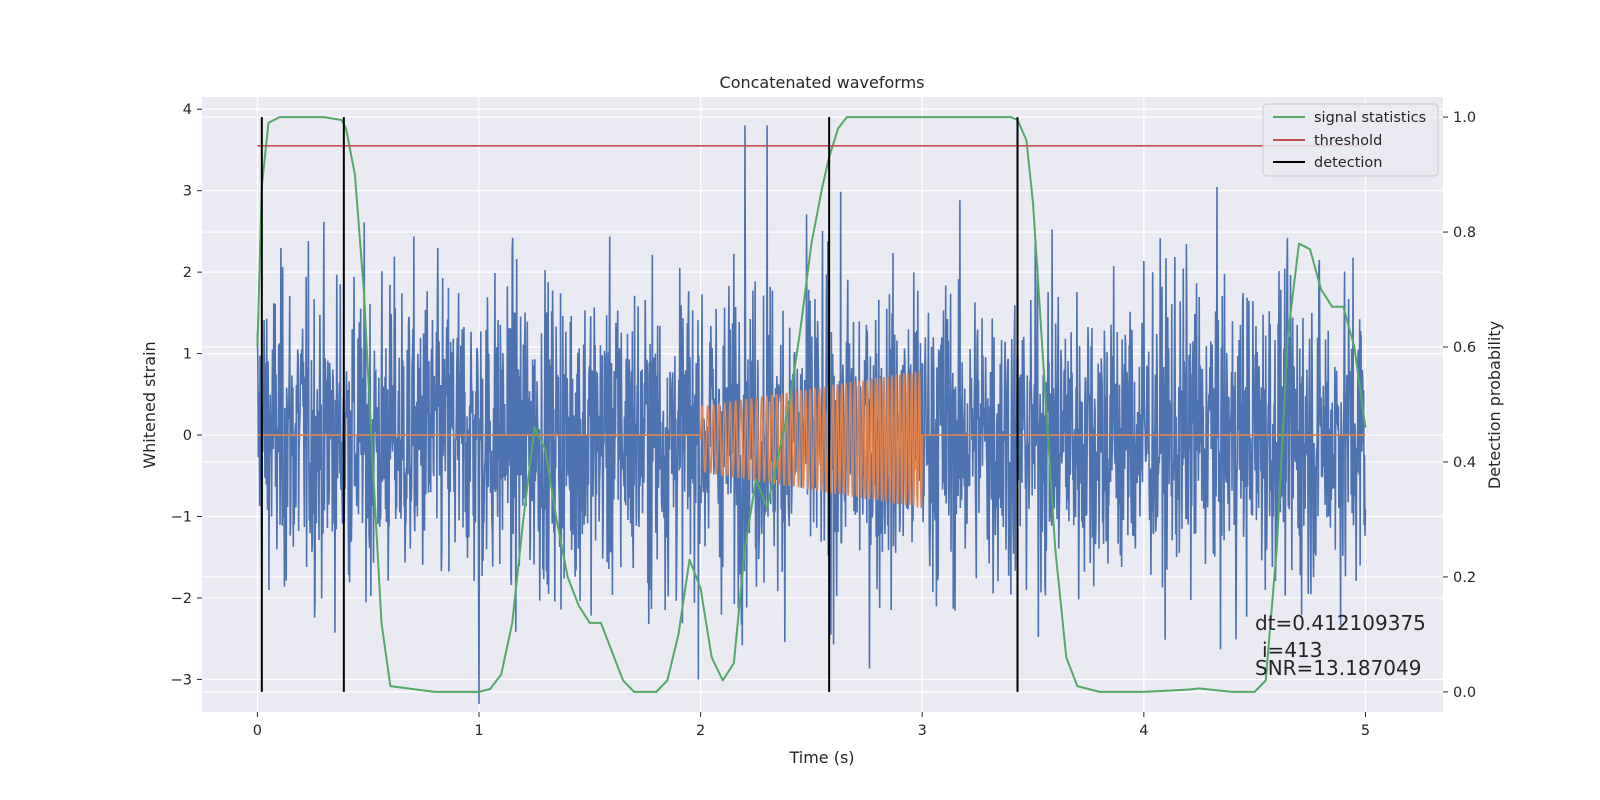 This screenshot has height=800, width=1600. What do you see at coordinates (181, 518) in the screenshot?
I see `y-tick-label: −1` at bounding box center [181, 518].